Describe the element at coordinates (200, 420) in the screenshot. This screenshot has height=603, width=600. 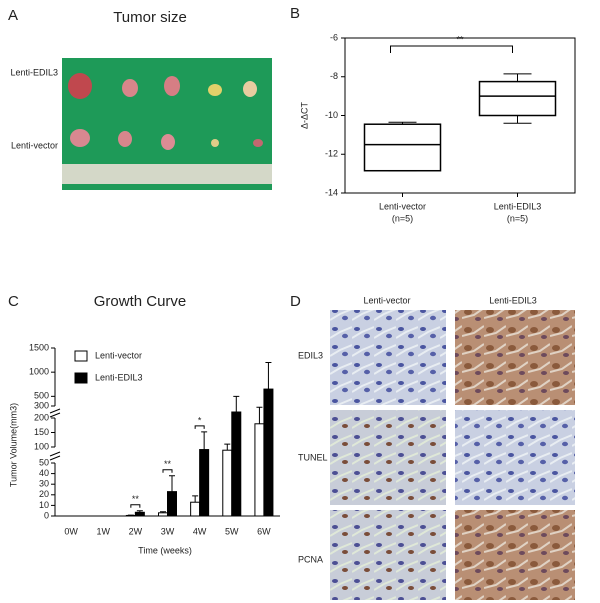
I see `significance-label: *` at that location.